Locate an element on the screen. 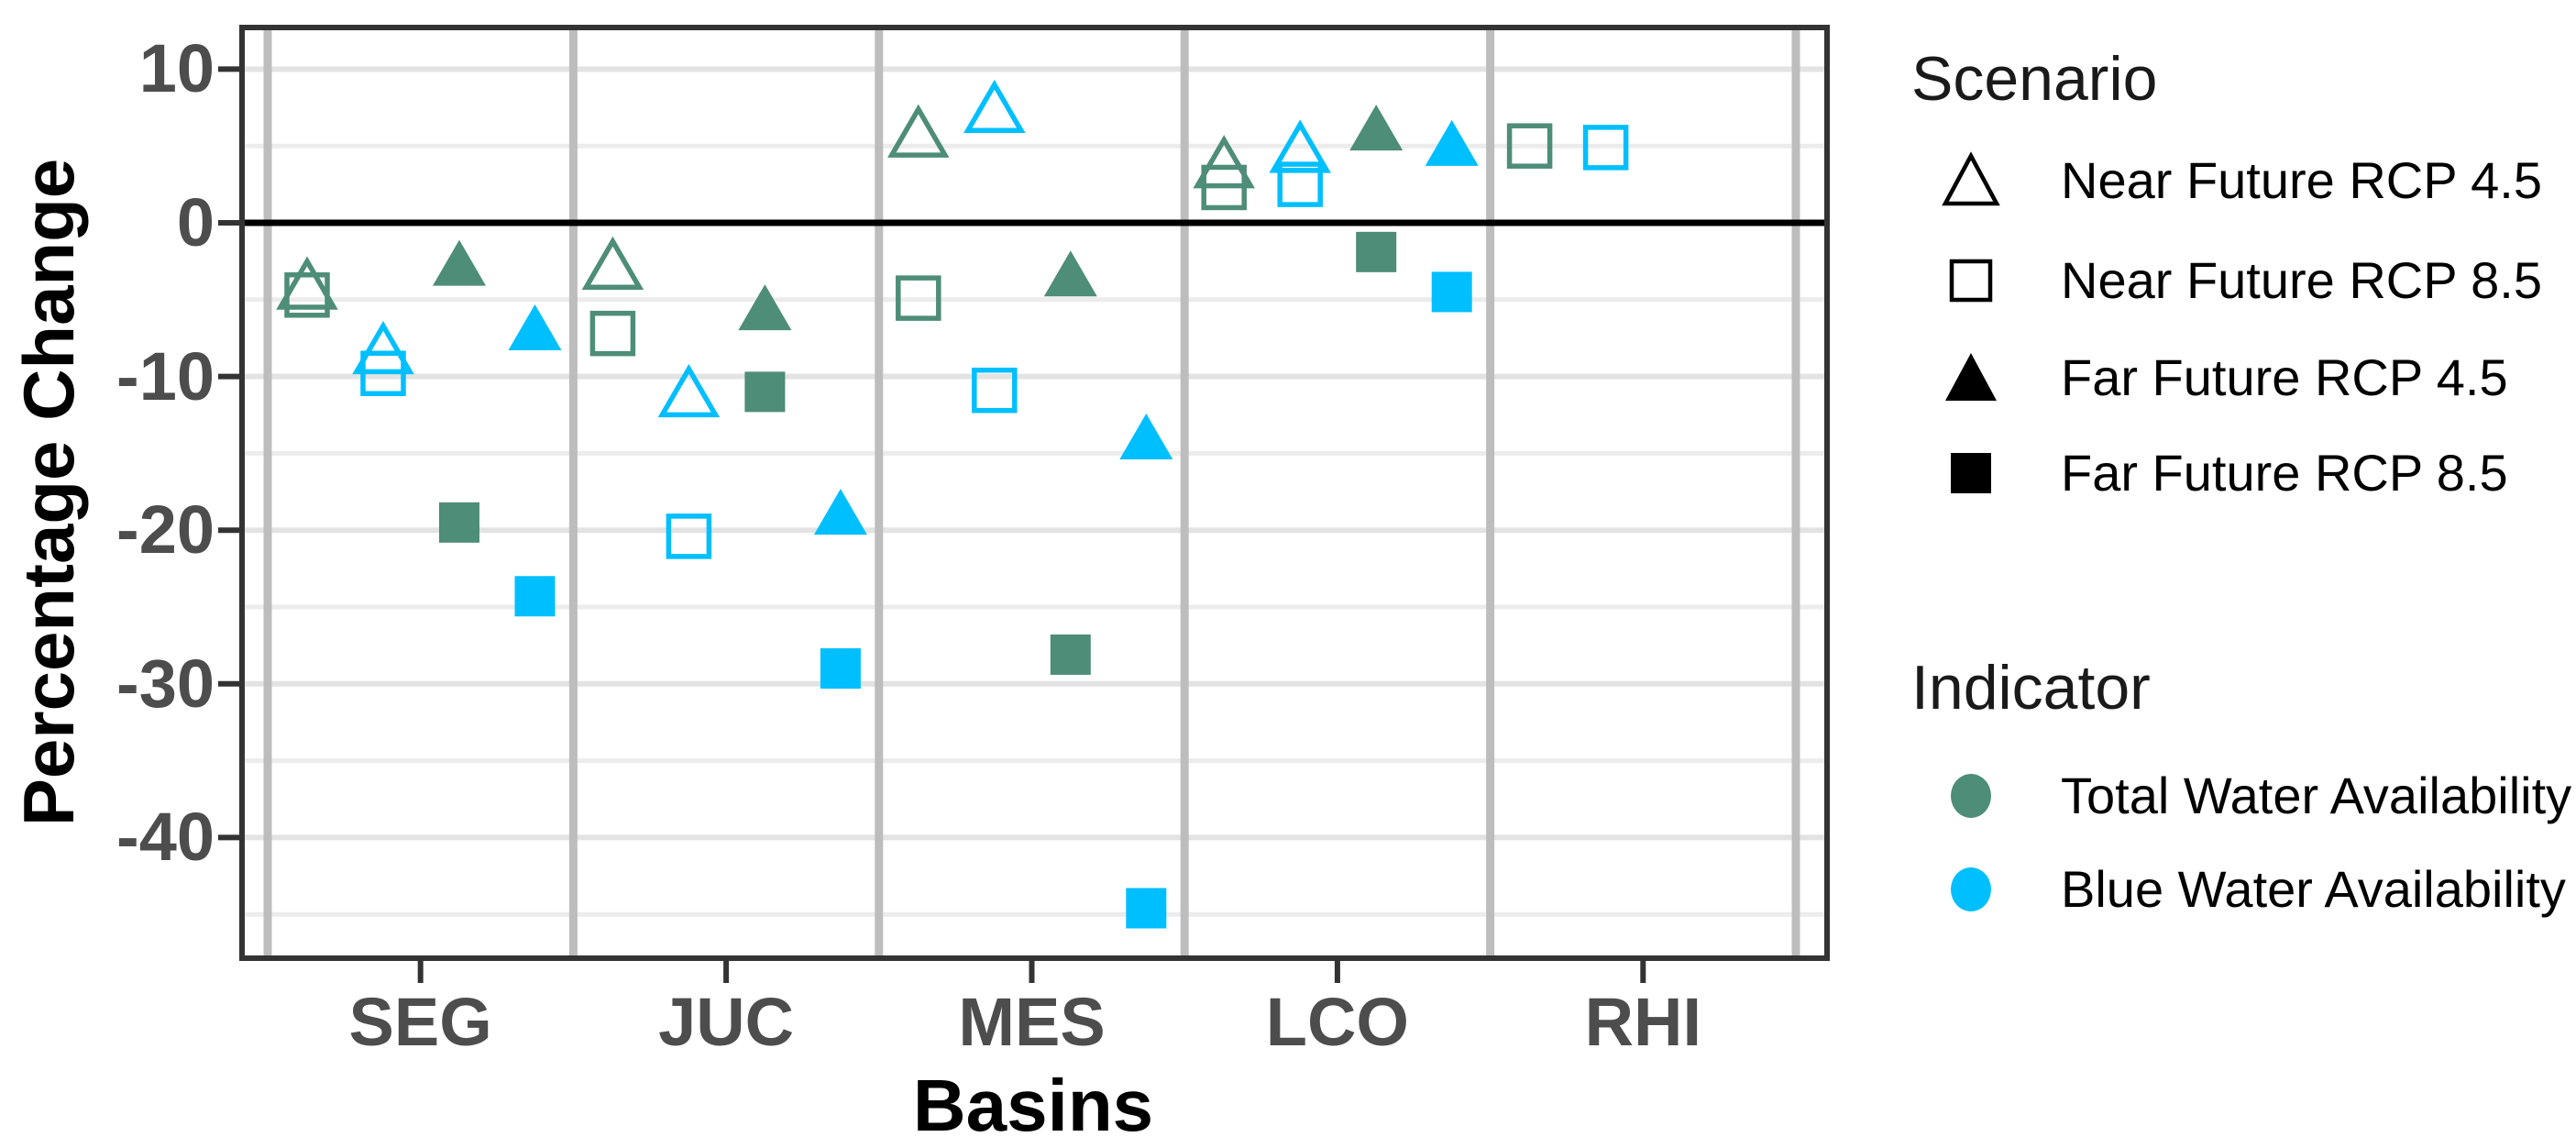 The width and height of the screenshot is (2576, 1148). x-tick-label: JUC is located at coordinates (727, 1022).